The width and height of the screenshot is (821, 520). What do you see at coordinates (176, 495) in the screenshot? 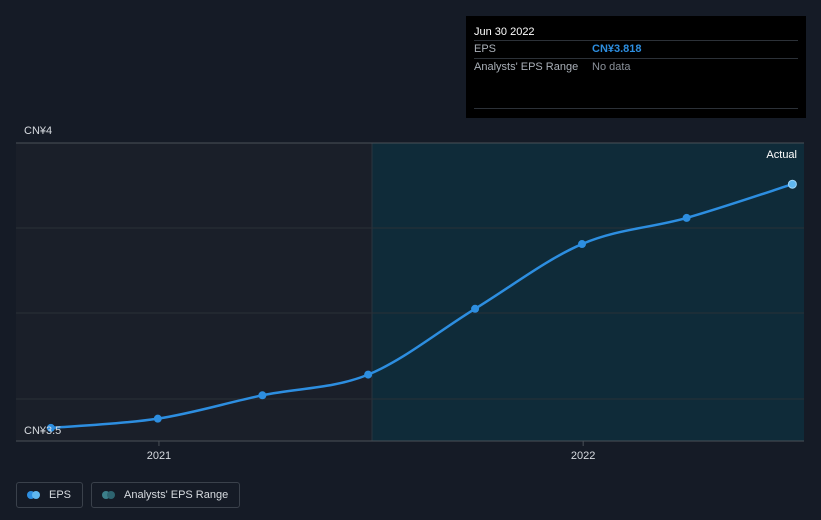
I see `legend-range-label: Analysts' EPS Range` at bounding box center [176, 495].